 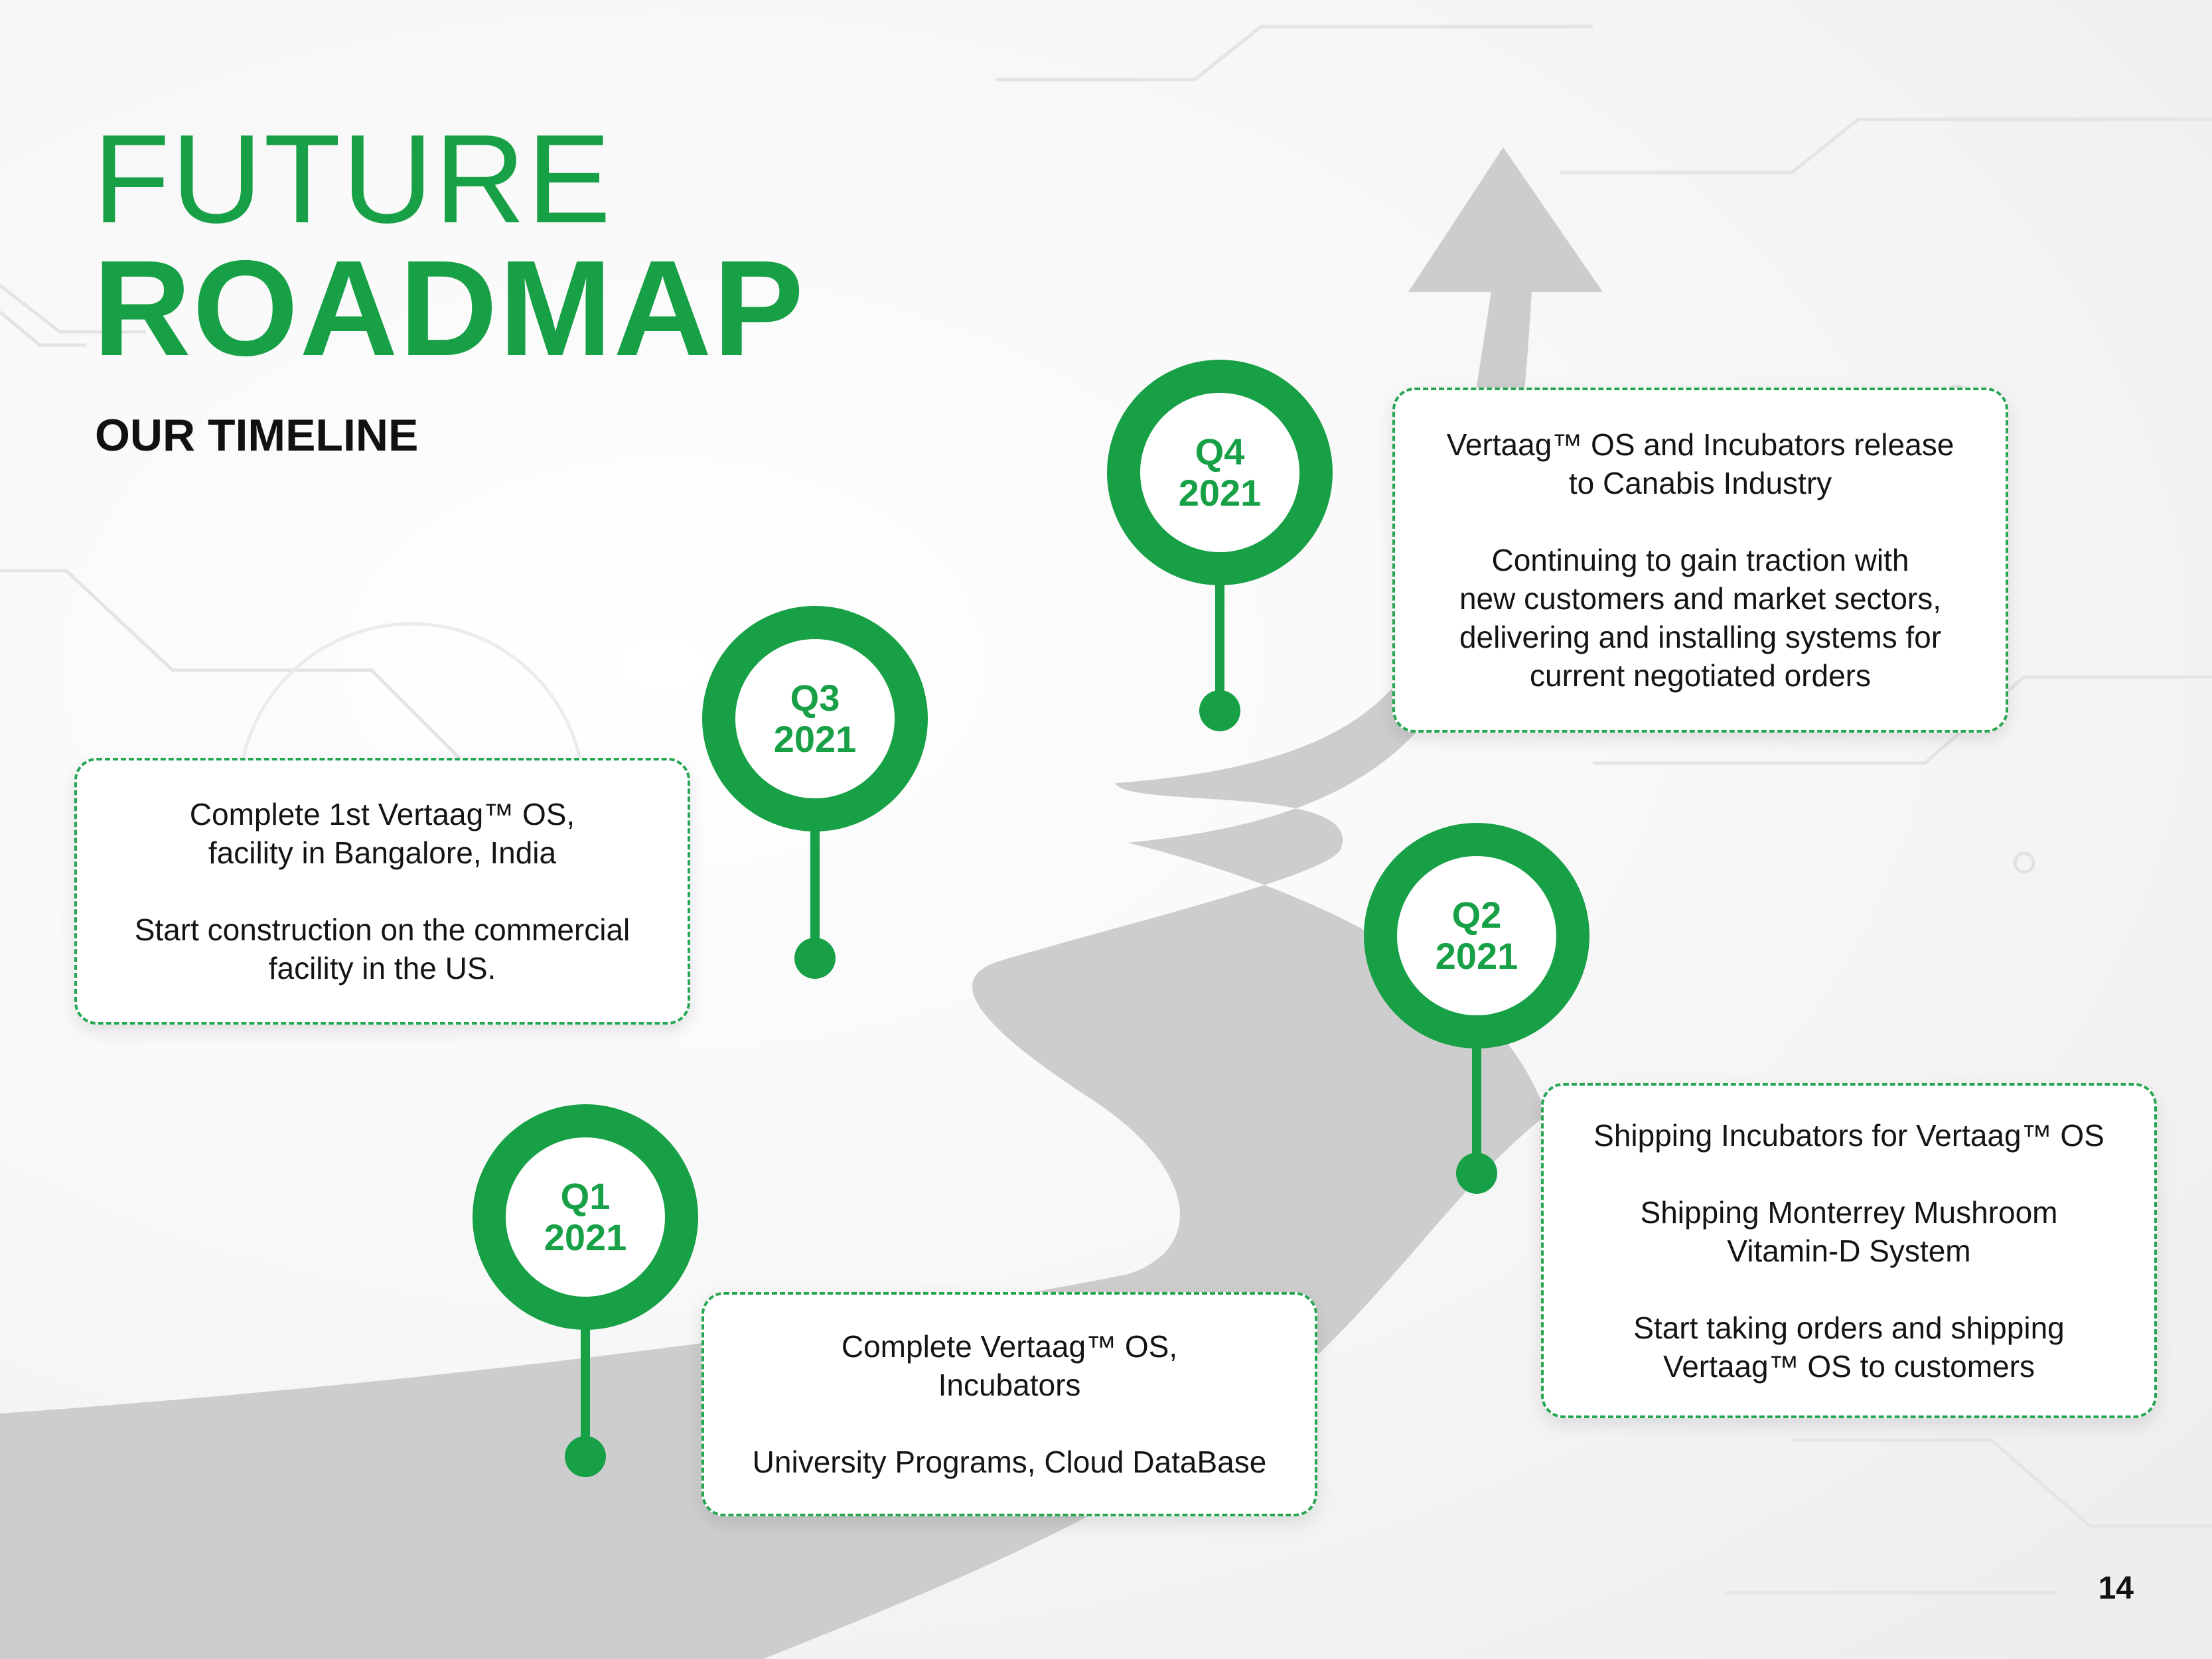 What do you see at coordinates (1220, 493) in the screenshot?
I see `q4-year: 2021` at bounding box center [1220, 493].